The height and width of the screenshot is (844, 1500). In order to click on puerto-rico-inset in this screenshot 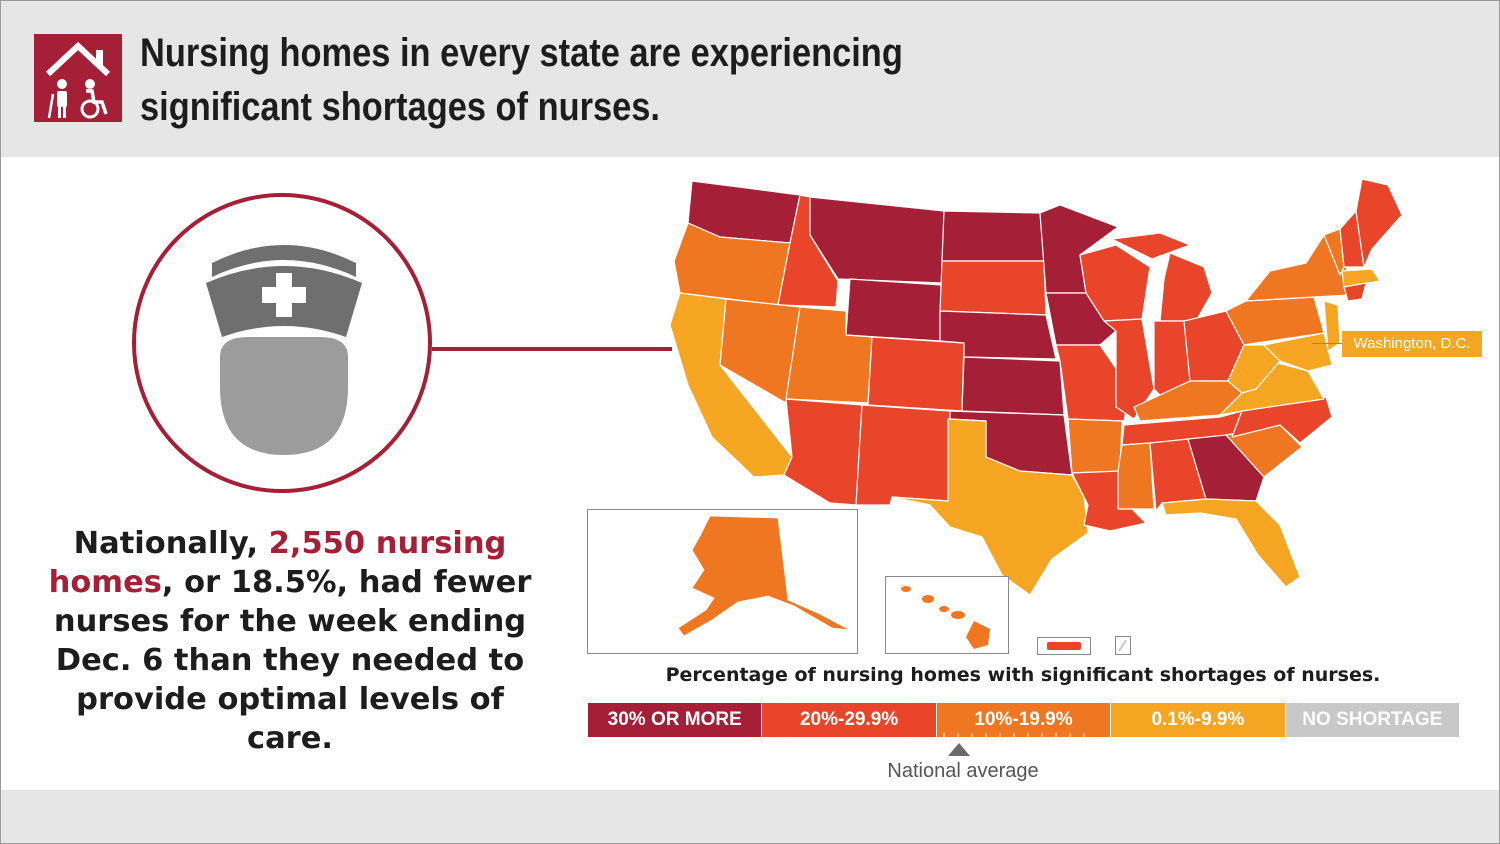, I will do `click(1064, 646)`.